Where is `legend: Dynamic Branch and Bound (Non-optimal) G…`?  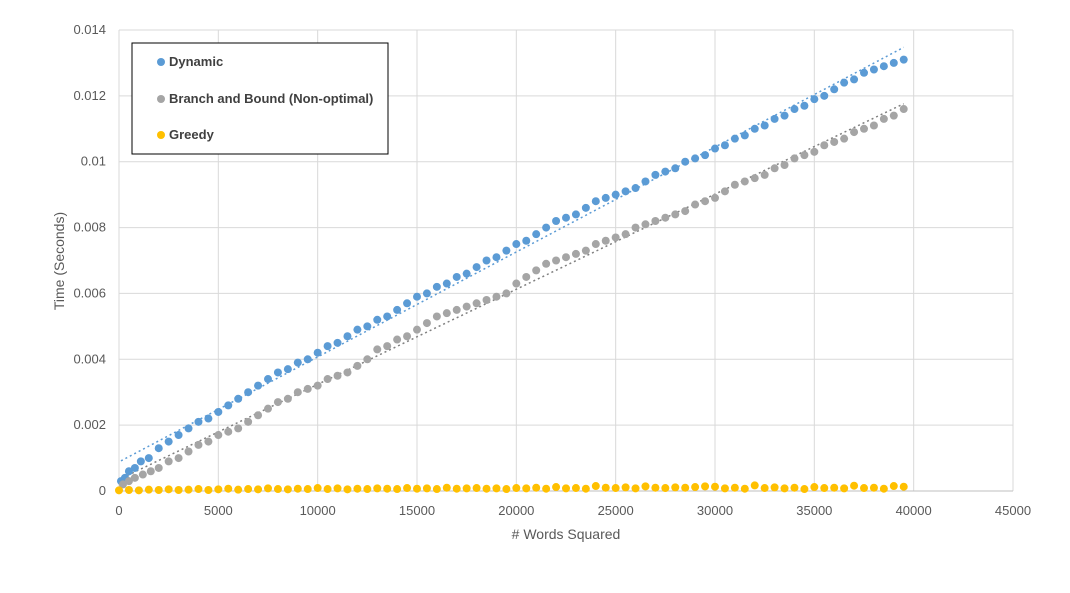
legend: Dynamic Branch and Bound (Non-optimal) G… is located at coordinates (260, 98).